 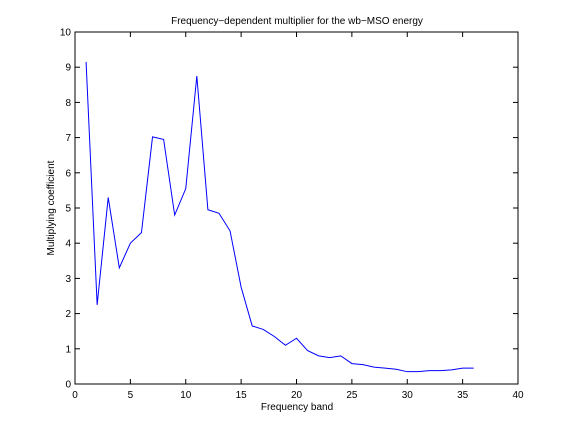 I want to click on y-tick-label: 0, so click(x=68, y=385).